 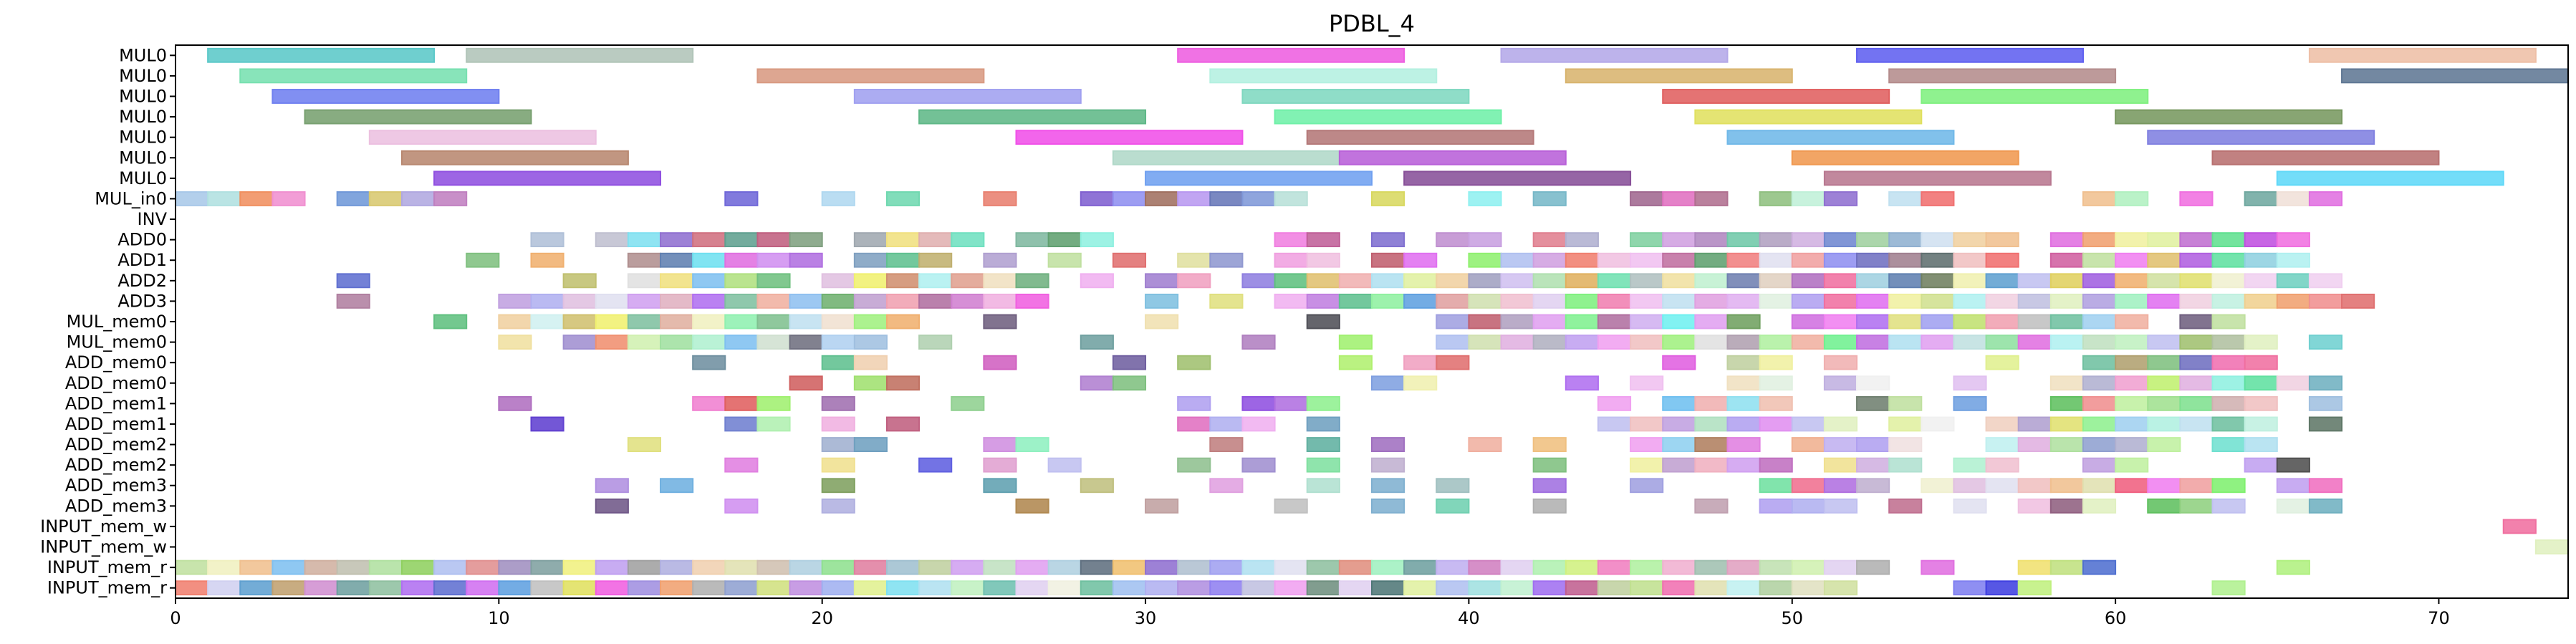 I want to click on y-tick-label: ADD_mem2, so click(x=116, y=445).